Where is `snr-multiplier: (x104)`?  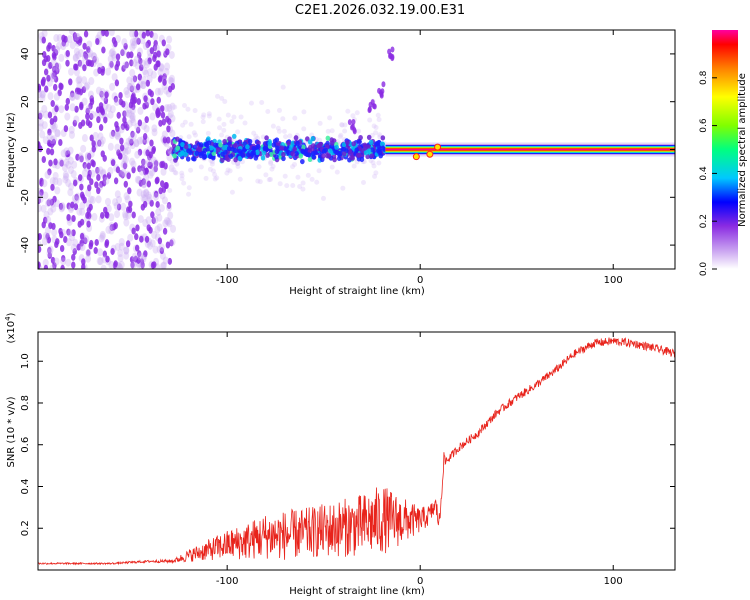 snr-multiplier: (x104) is located at coordinates (10, 327).